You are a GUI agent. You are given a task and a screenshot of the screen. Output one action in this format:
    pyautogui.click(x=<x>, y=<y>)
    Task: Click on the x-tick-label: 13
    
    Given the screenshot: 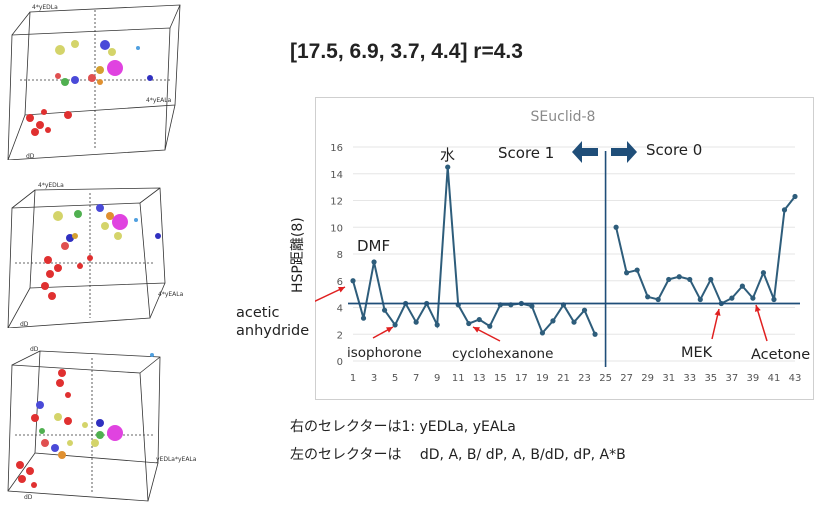 What is the action you would take?
    pyautogui.click(x=479, y=378)
    